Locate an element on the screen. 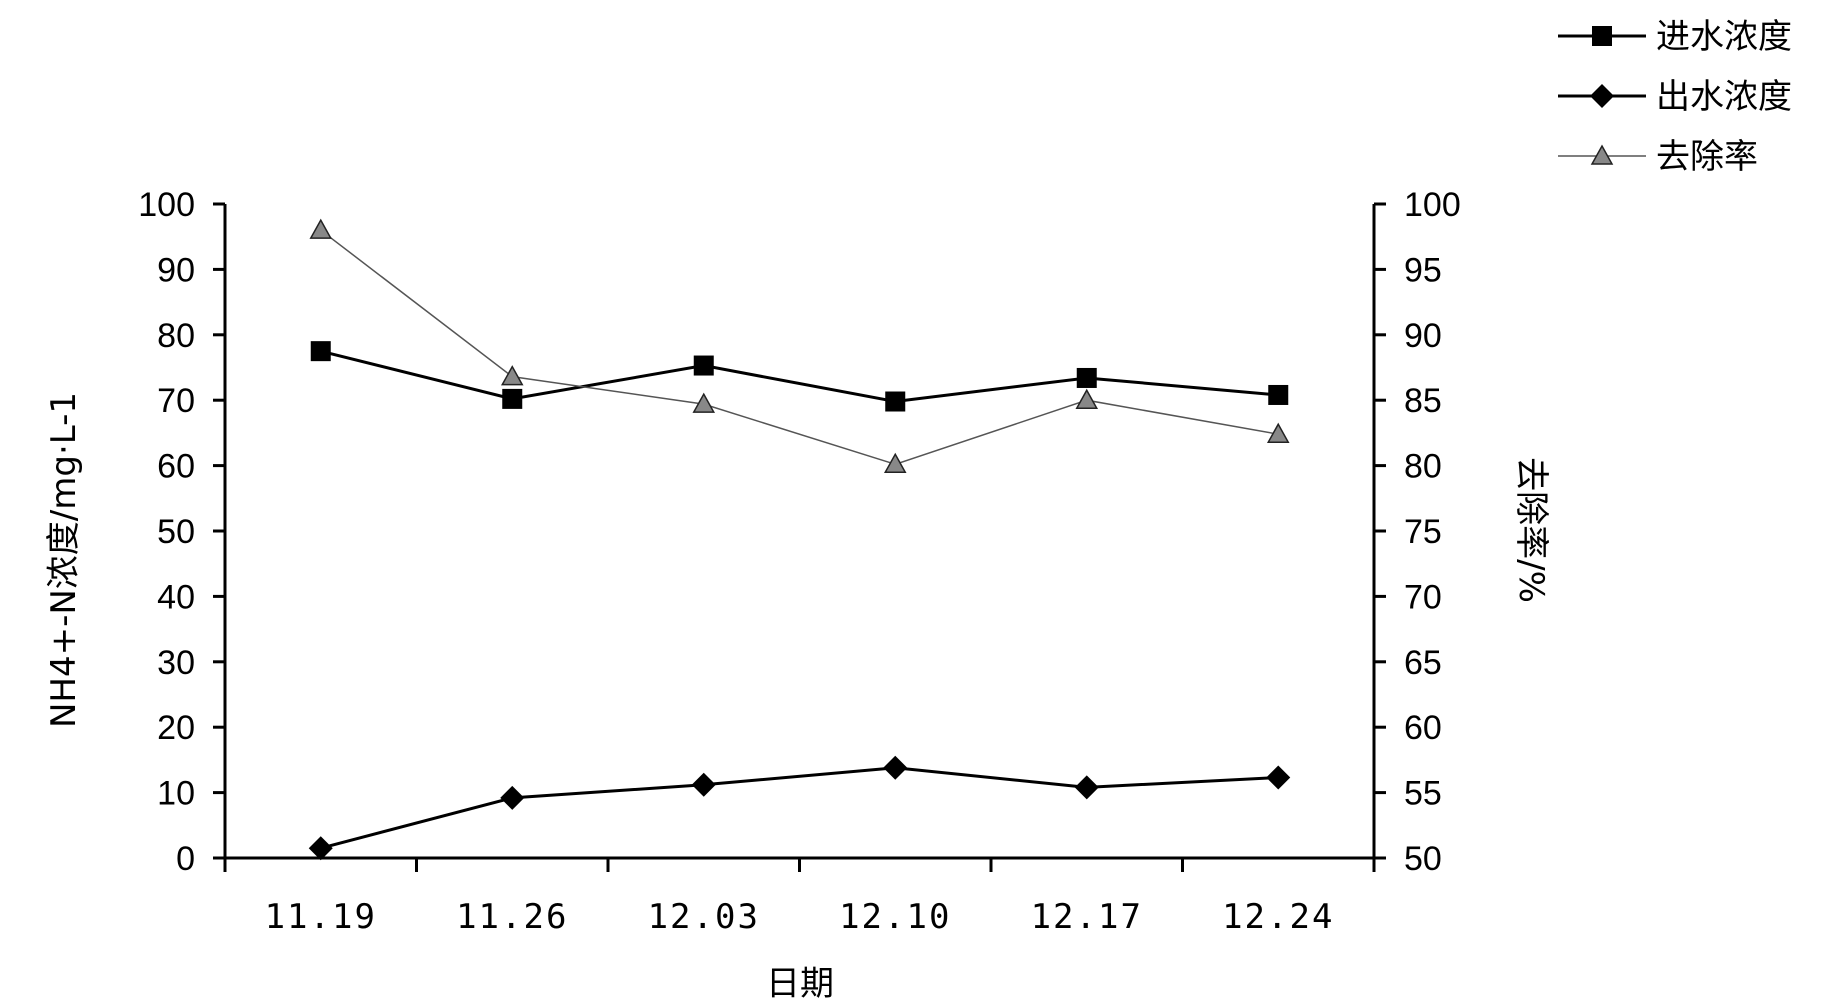  right-y-axis-label: 去除率/% is located at coordinates (1531, 530).